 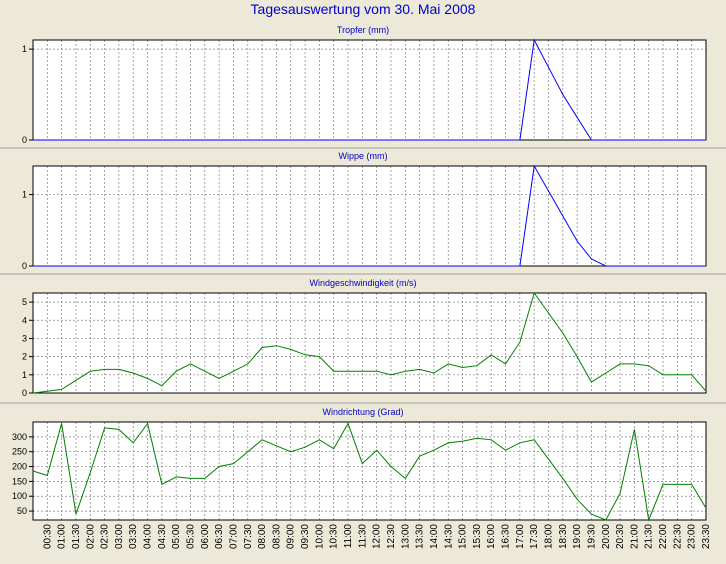 What do you see at coordinates (22, 511) in the screenshot?
I see `y-tick-label: 50` at bounding box center [22, 511].